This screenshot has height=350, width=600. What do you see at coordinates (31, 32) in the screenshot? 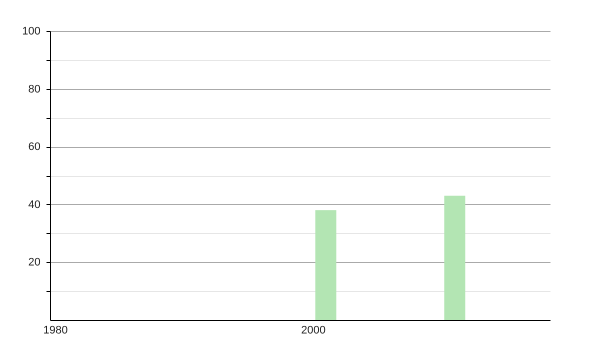
I see `y-tick-label: 100` at bounding box center [31, 32].